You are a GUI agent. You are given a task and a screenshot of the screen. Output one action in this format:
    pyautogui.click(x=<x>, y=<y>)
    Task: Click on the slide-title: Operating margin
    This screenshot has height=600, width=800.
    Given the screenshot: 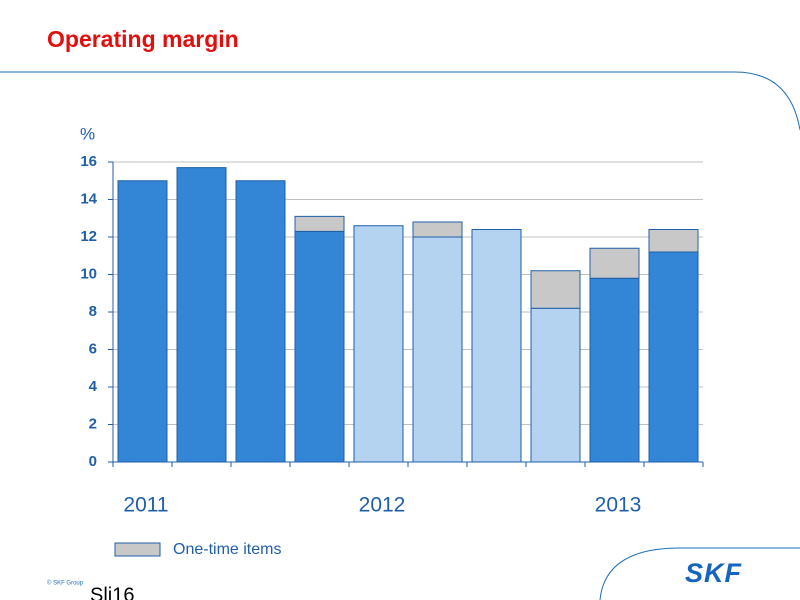 What is the action you would take?
    pyautogui.click(x=143, y=39)
    